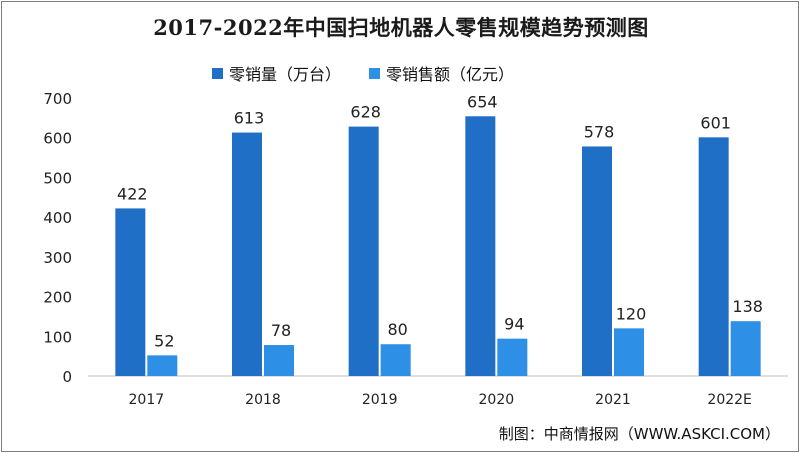 Image resolution: width=800 pixels, height=453 pixels. I want to click on source-credit: 制图：中商情报网（WWW.ASKCI.COM）, so click(639, 434).